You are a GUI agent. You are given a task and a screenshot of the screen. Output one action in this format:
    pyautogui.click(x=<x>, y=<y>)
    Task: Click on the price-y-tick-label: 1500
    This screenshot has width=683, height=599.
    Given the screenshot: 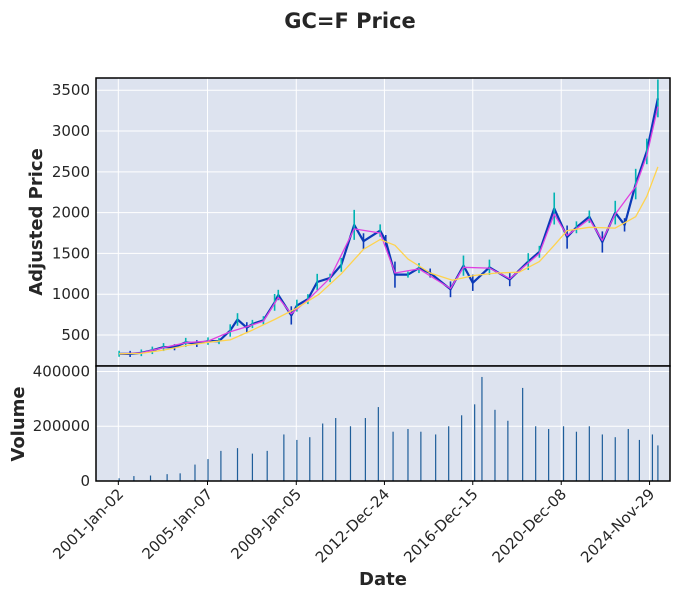 What is the action you would take?
    pyautogui.click(x=71, y=253)
    